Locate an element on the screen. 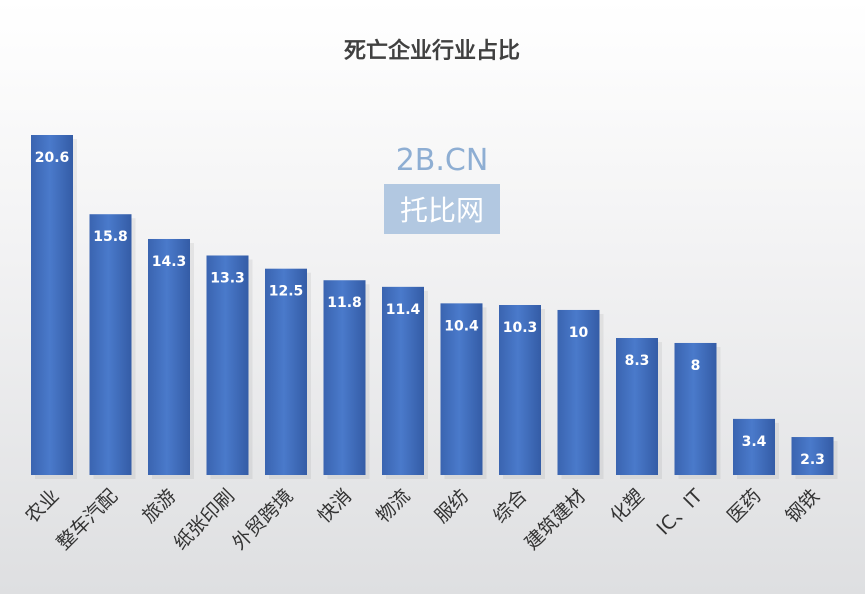 This screenshot has height=594, width=865. value-label: 20.6 is located at coordinates (52, 158).